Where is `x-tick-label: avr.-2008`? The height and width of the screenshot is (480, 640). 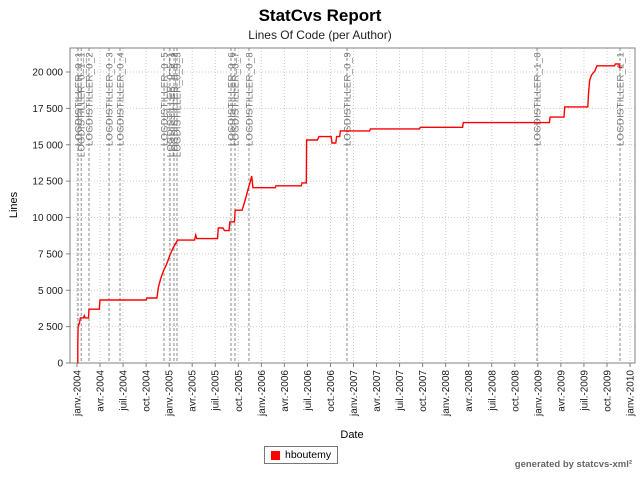 x-tick-label: avr.-2008 is located at coordinates (469, 391).